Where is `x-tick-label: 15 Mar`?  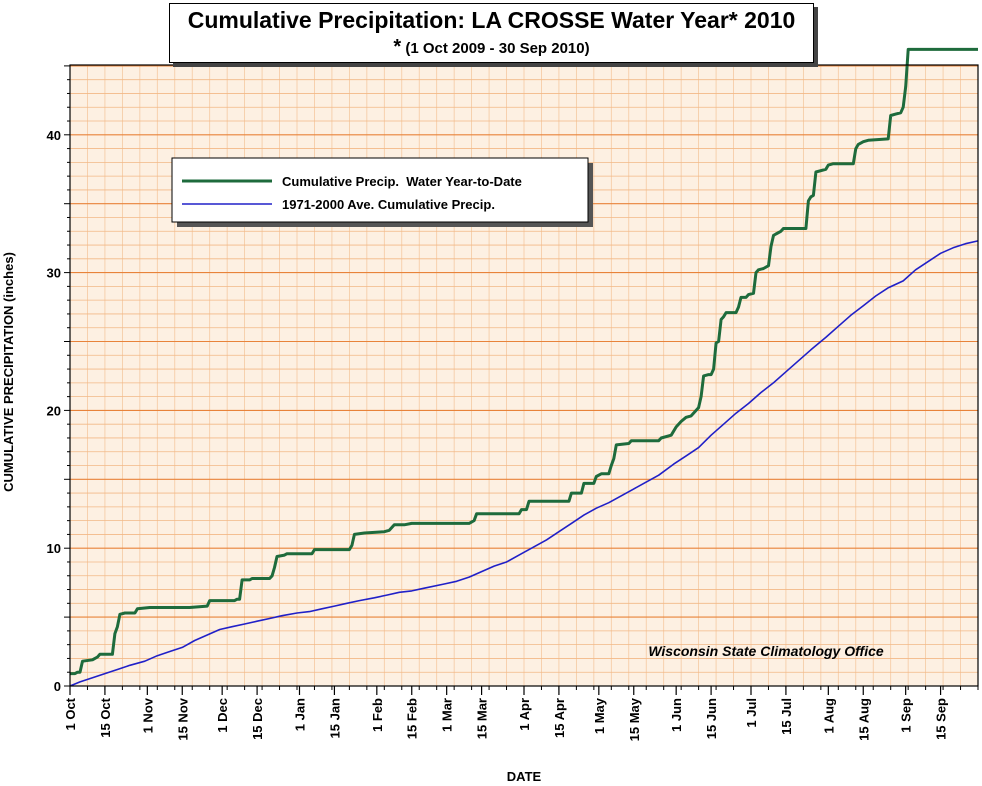 x-tick-label: 15 Mar is located at coordinates (482, 718).